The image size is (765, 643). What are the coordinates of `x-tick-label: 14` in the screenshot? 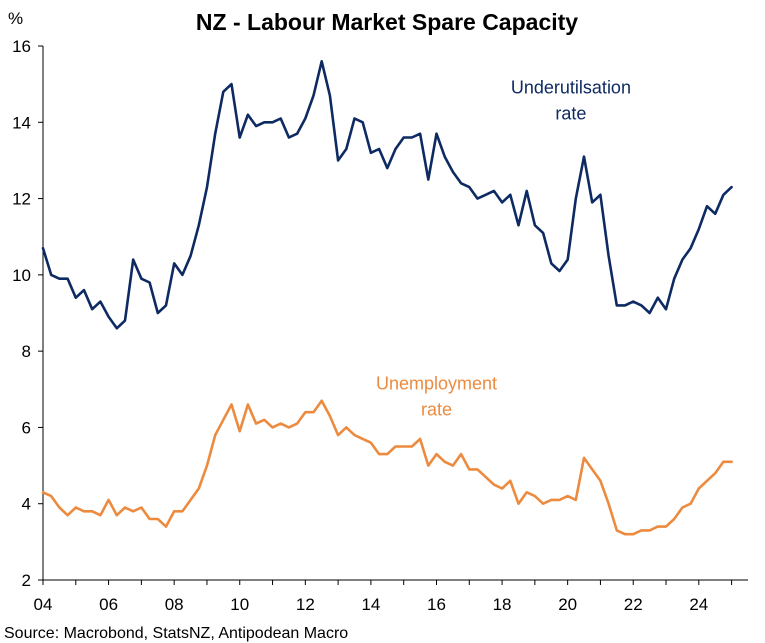 It's located at (370, 604).